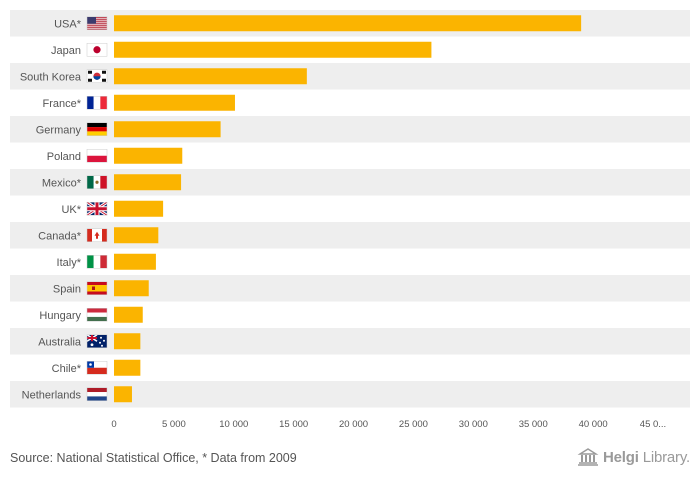 This screenshot has height=483, width=700. Describe the element at coordinates (60, 236) in the screenshot. I see `category-label: Canada*` at that location.